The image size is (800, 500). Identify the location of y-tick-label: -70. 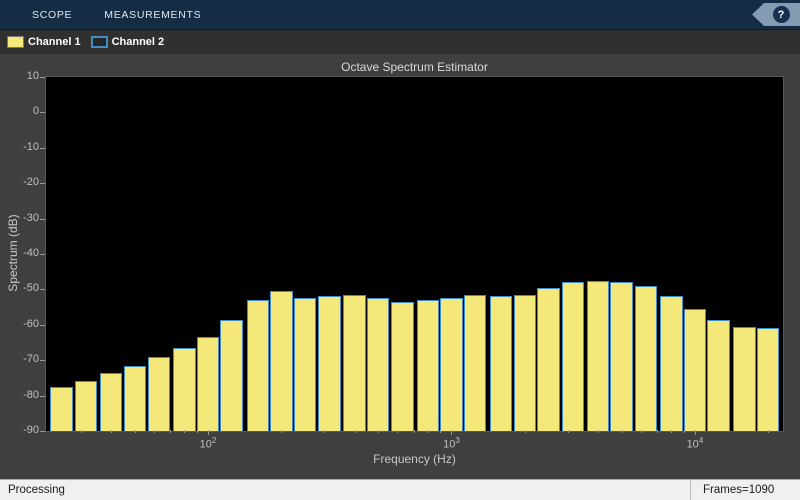
(31, 359).